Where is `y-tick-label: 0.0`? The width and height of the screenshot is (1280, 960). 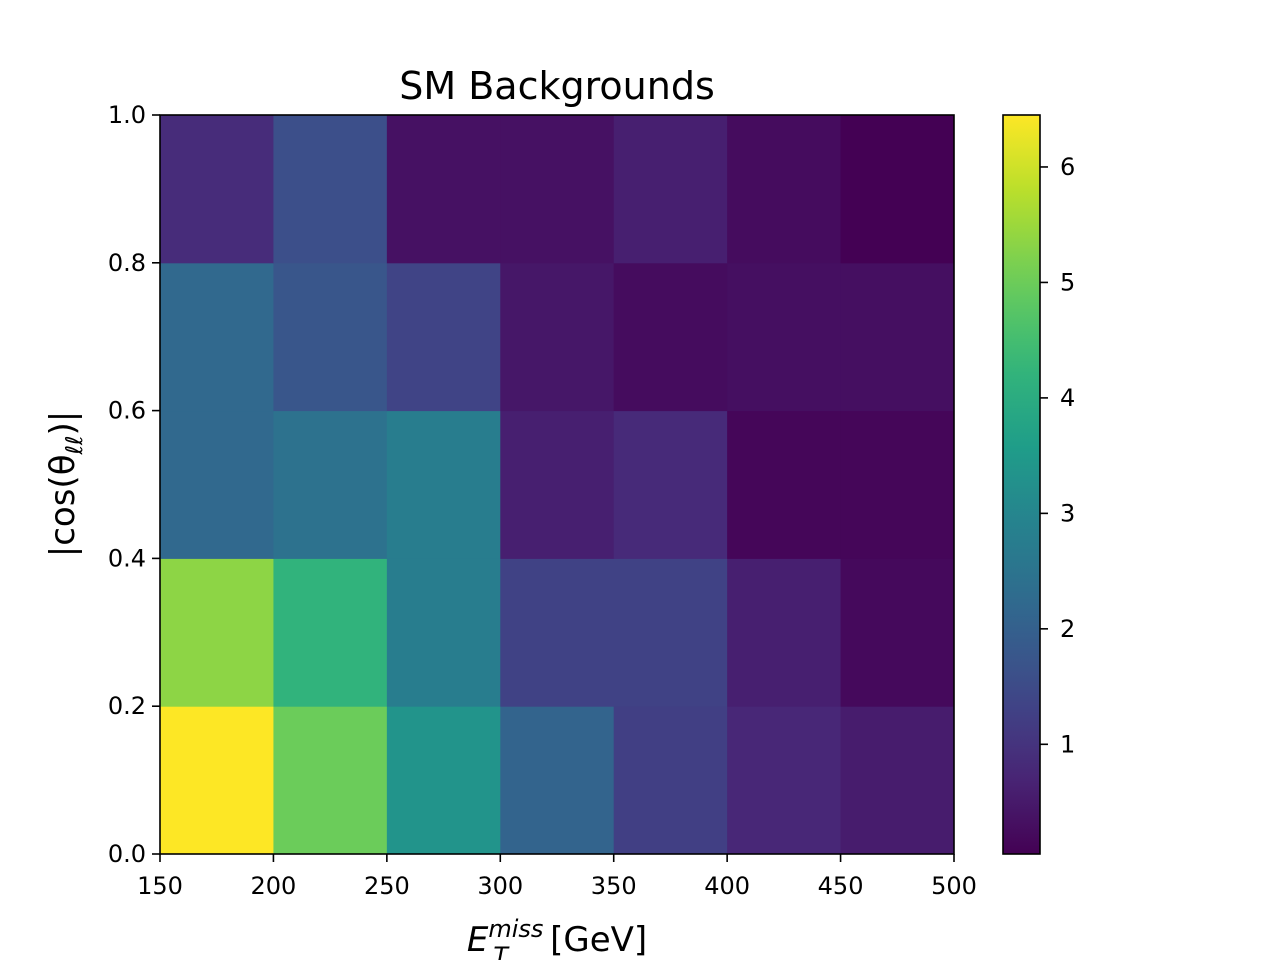
y-tick-label: 0.0 is located at coordinates (127, 854).